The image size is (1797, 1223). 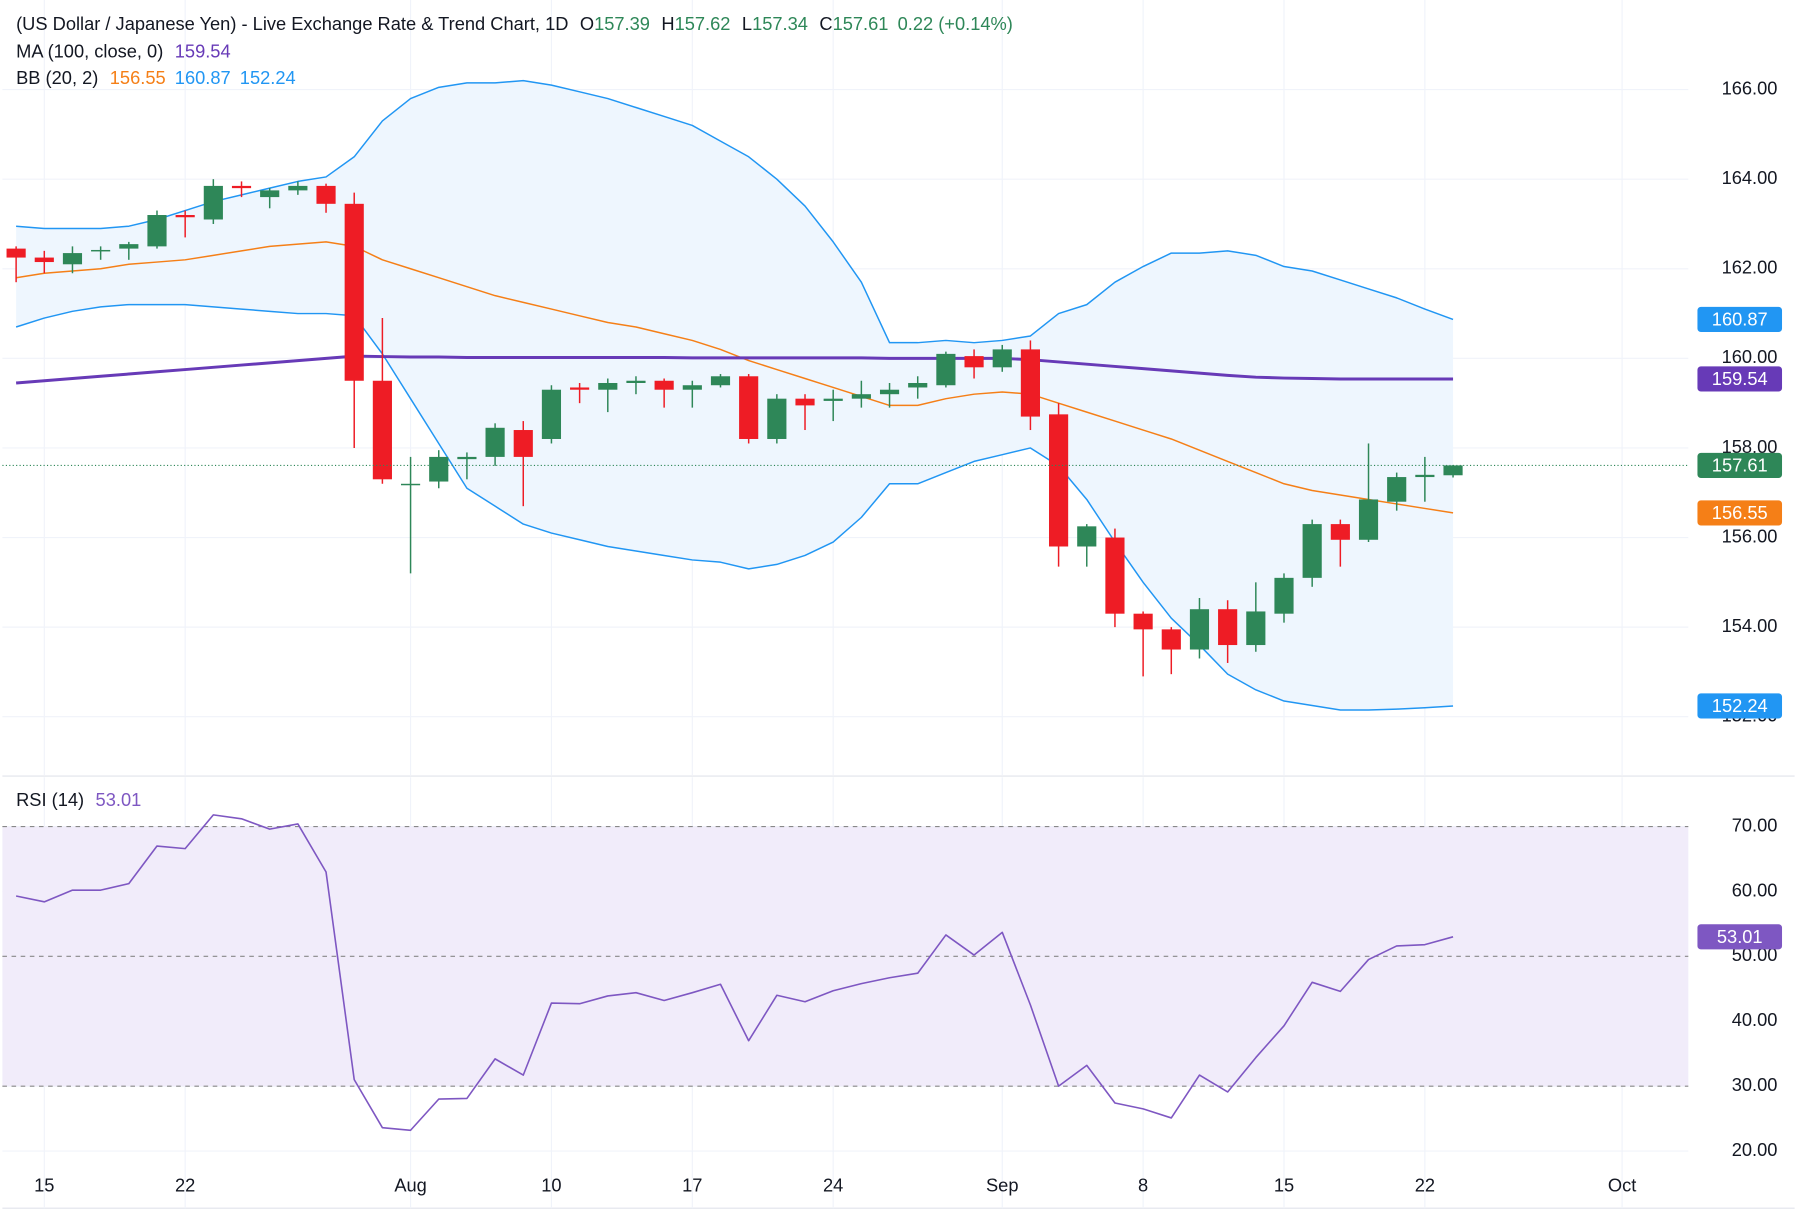 I want to click on legend-name: RSI (14), so click(x=50, y=799).